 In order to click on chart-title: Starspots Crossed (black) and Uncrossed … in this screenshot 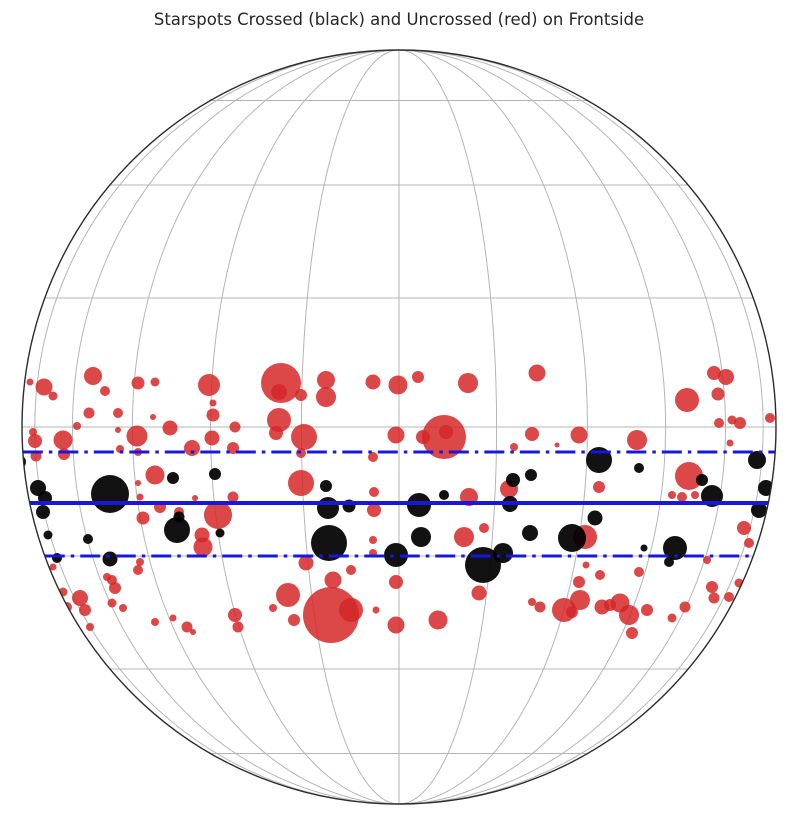, I will do `click(399, 19)`.